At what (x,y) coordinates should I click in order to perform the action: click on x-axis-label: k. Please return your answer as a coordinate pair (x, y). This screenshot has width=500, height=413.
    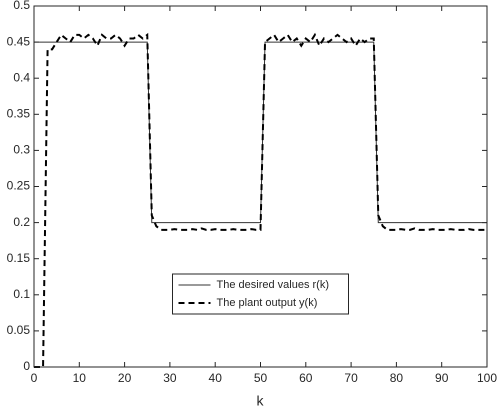
    Looking at the image, I should click on (261, 401).